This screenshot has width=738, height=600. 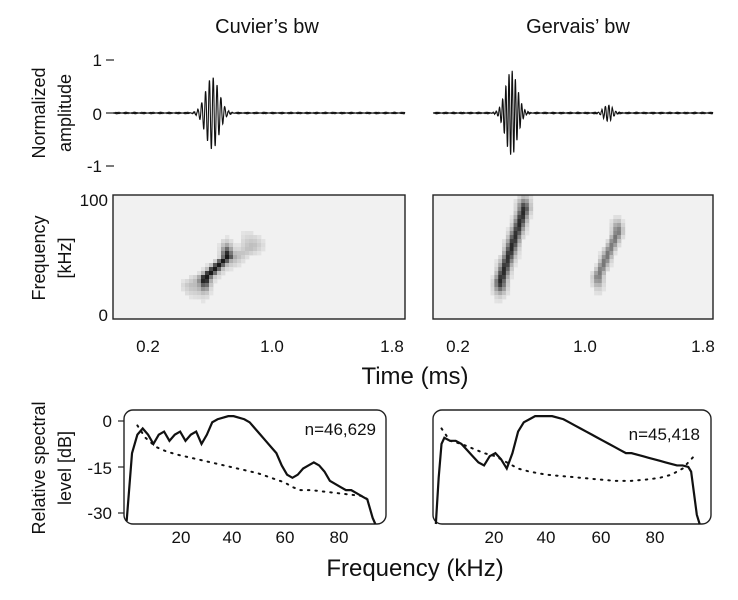 What do you see at coordinates (578, 27) in the screenshot?
I see `title-gervais: Gervais’ bw` at bounding box center [578, 27].